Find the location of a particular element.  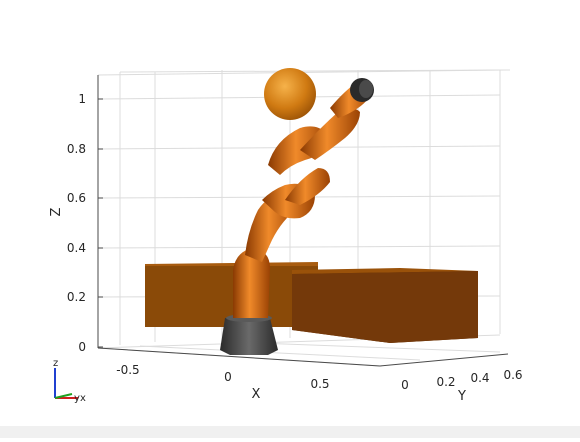

orientation-triad: z y x is located at coordinates (69, 381).